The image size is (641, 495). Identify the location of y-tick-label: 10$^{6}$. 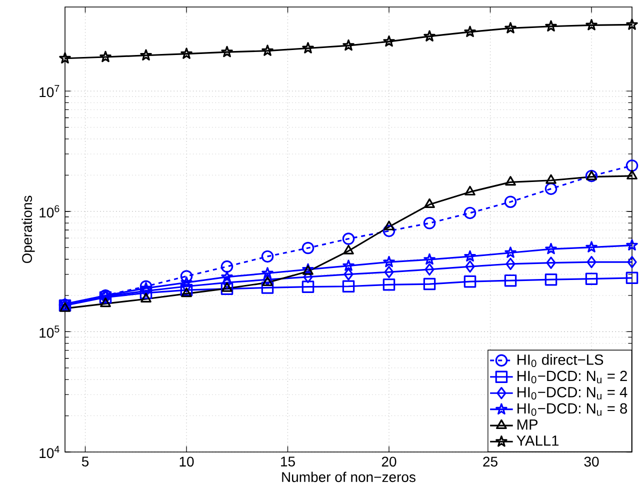
(50, 211).